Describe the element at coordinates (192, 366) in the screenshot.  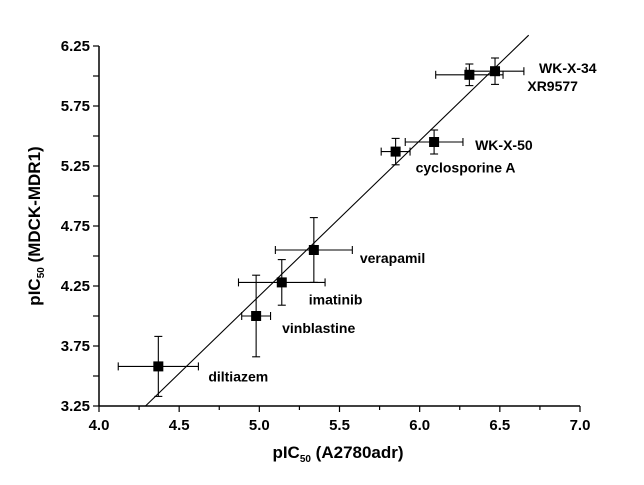
I see `data-point-diltiazem: diltiazem` at that location.